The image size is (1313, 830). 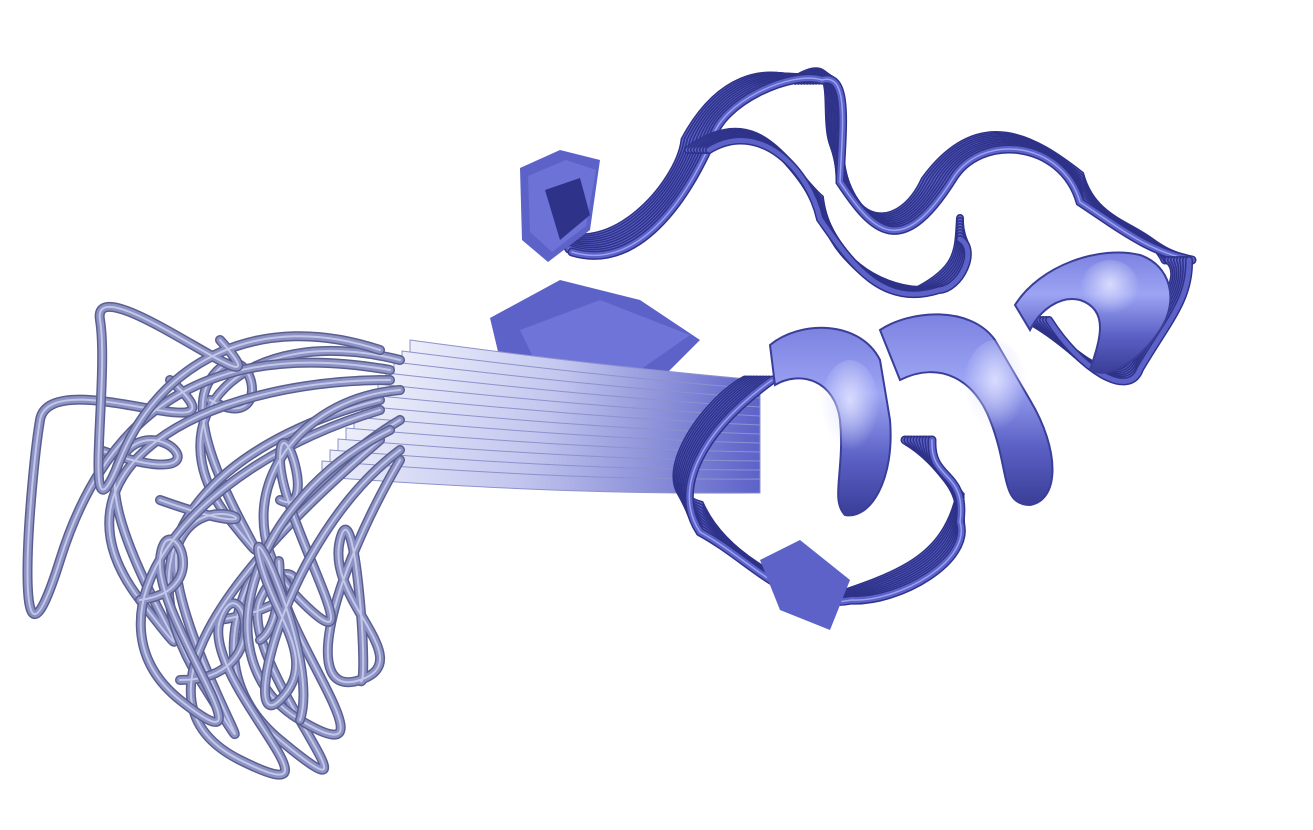 What do you see at coordinates (805, 585) in the screenshot?
I see `sheet-fragment` at bounding box center [805, 585].